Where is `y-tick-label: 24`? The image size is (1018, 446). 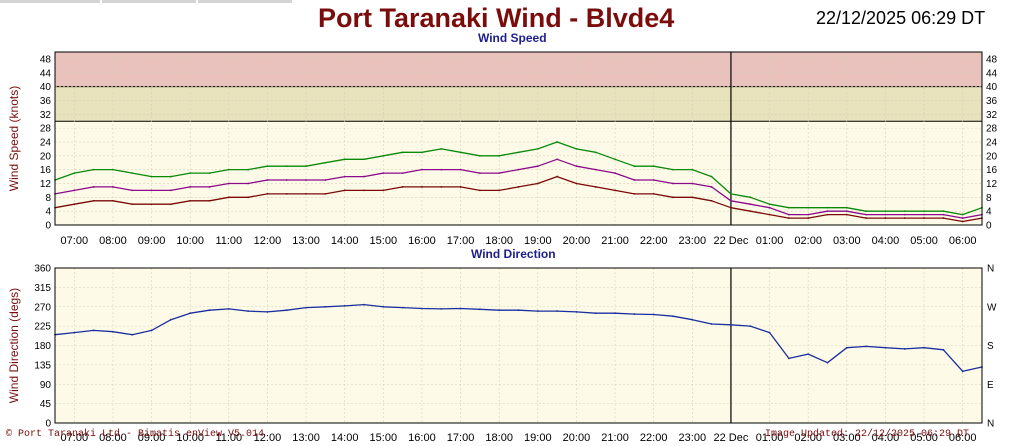
y-tick-label: 24 is located at coordinates (46, 142).